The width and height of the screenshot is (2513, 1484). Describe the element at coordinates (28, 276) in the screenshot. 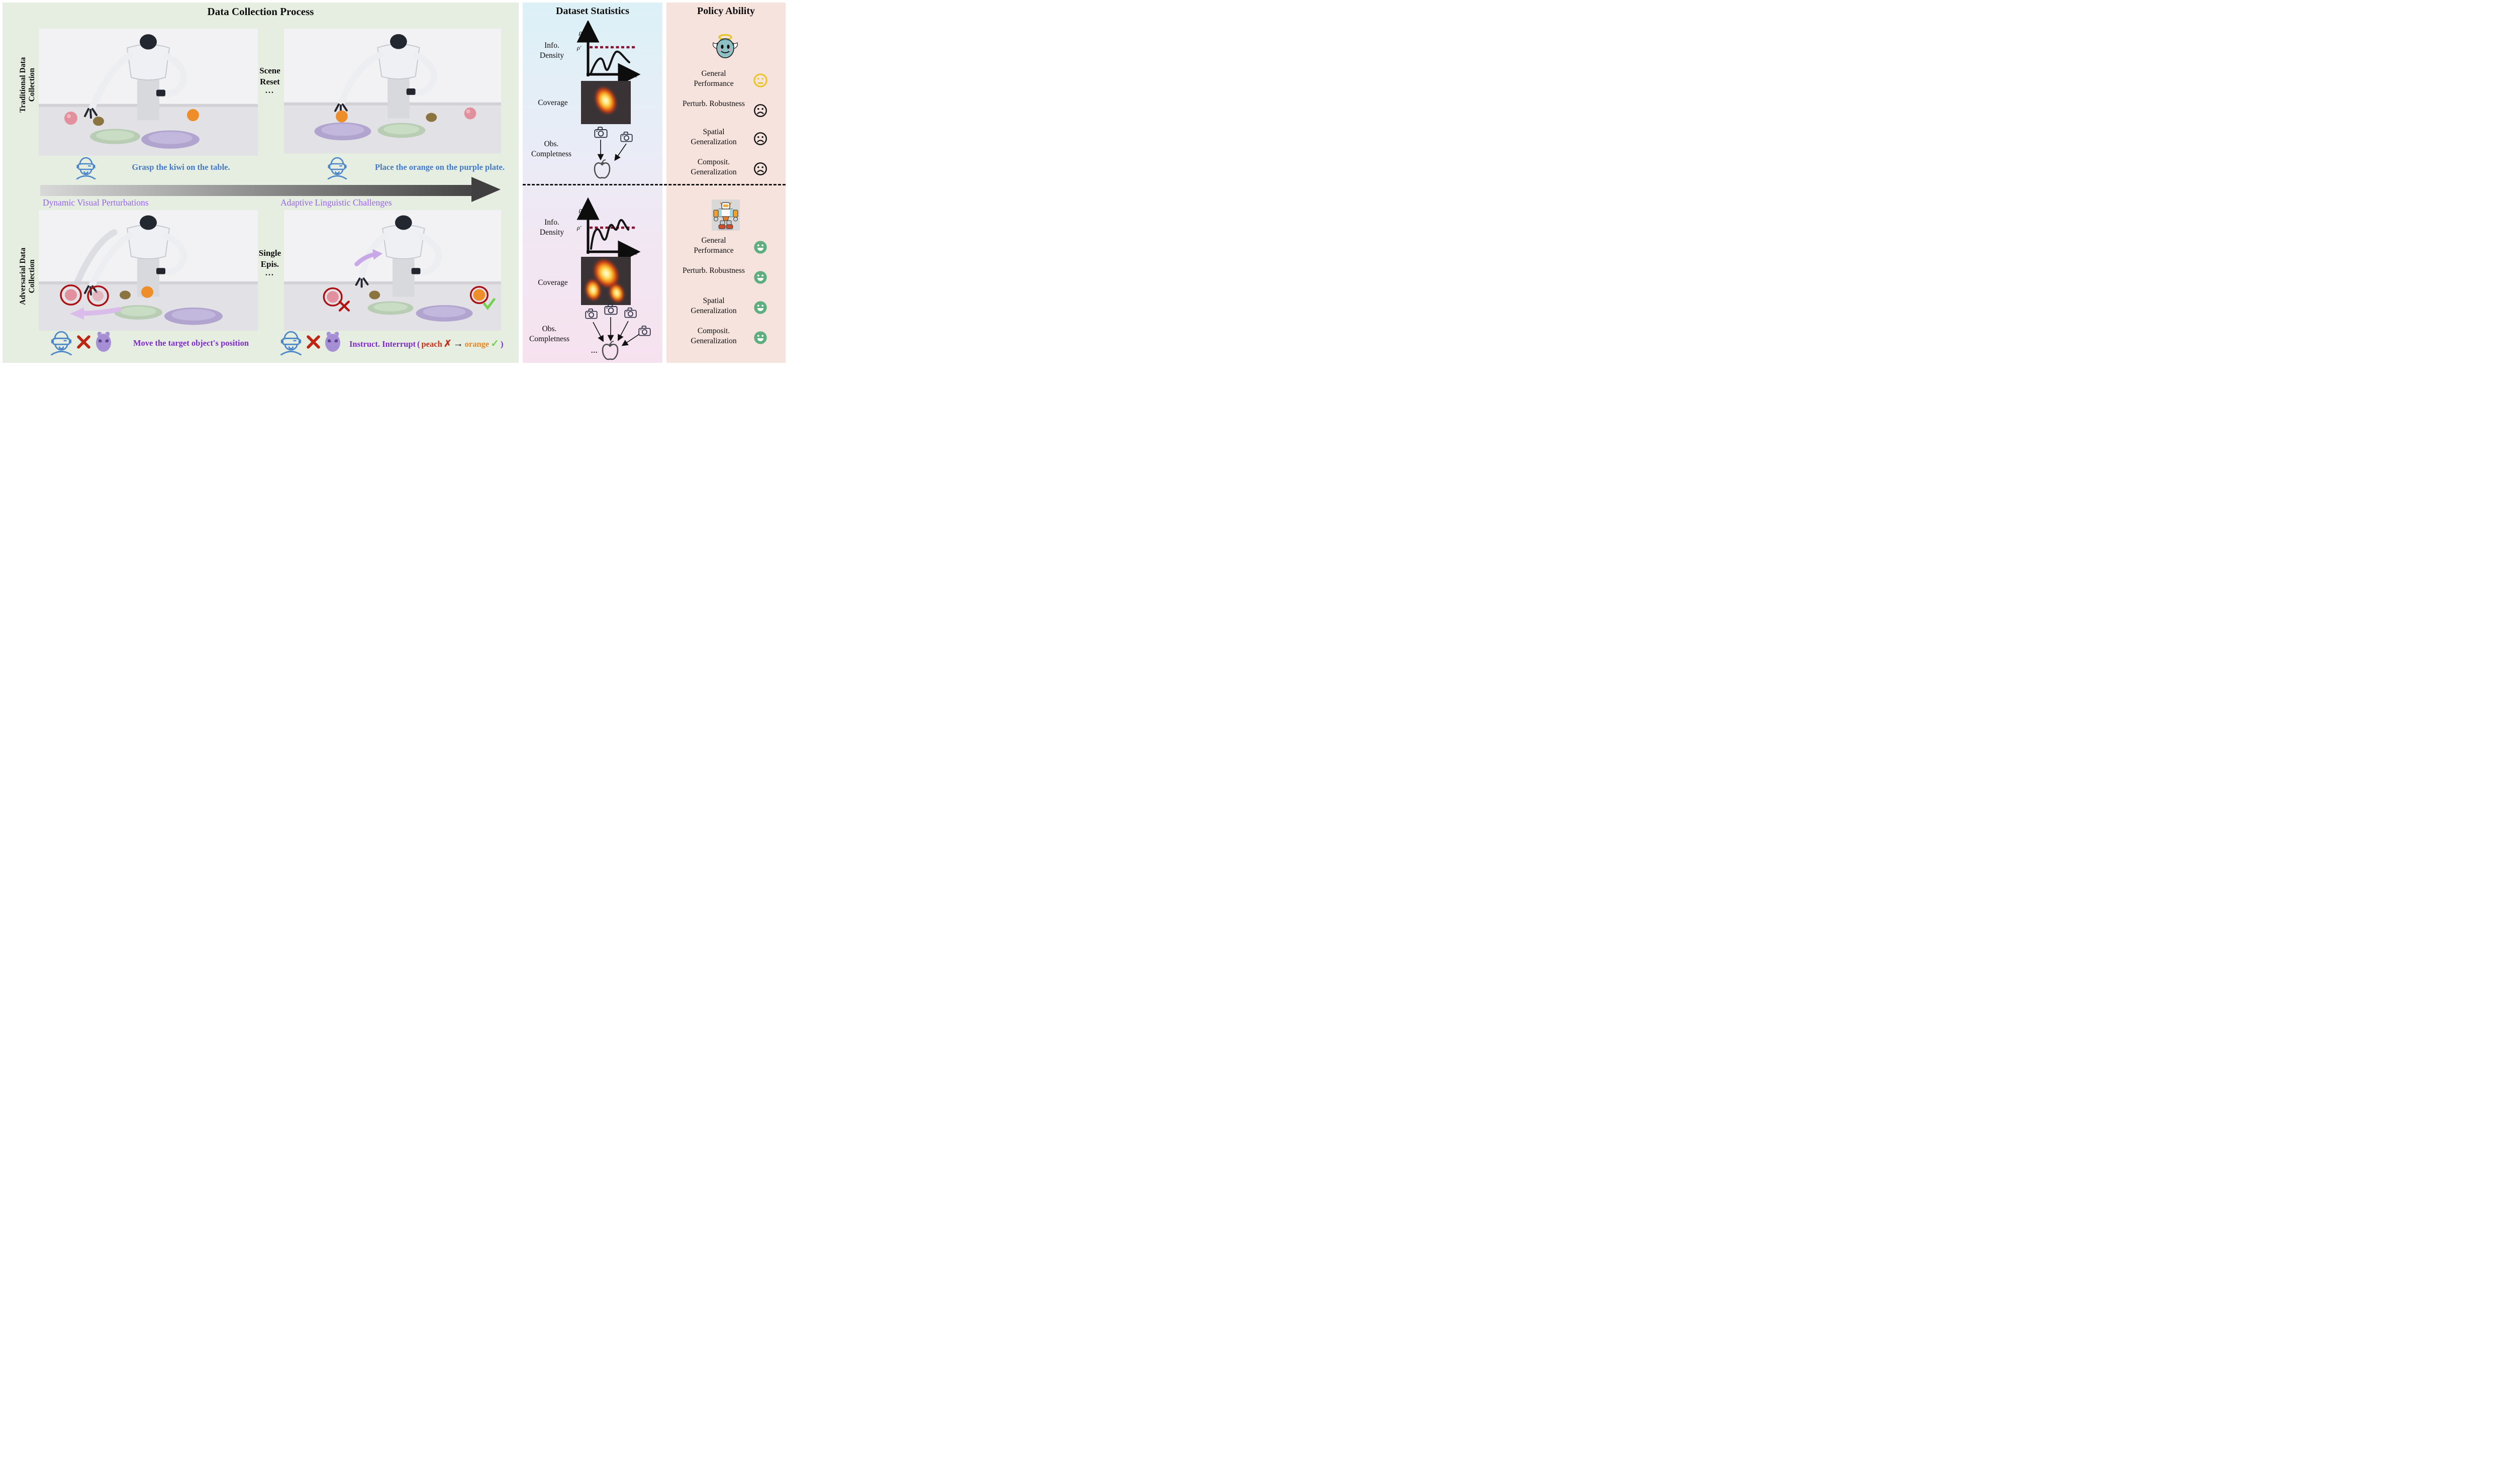

I see `row-label-adversarial: Adversarial Data Collection` at that location.